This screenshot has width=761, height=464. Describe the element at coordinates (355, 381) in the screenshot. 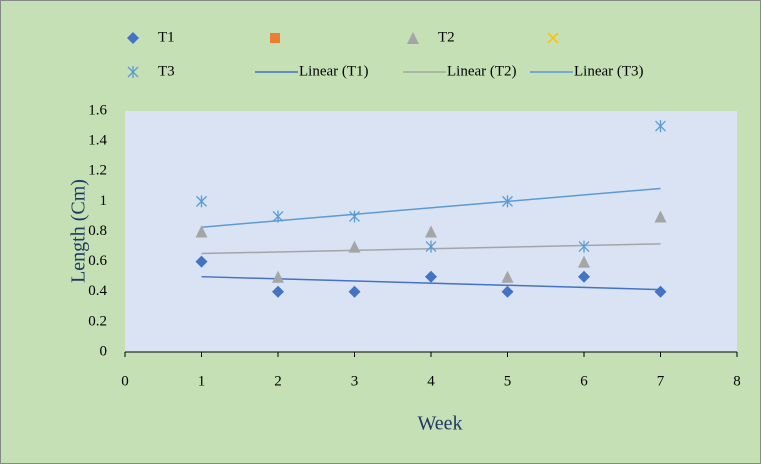

I see `x-tick-label: 3` at that location.